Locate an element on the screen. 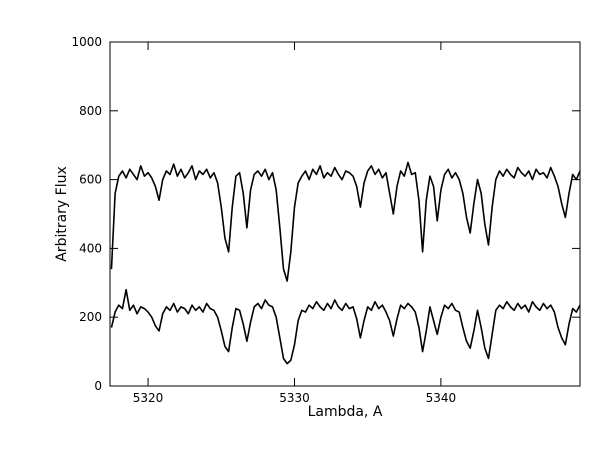  y-tick-label: 0 is located at coordinates (98, 386).